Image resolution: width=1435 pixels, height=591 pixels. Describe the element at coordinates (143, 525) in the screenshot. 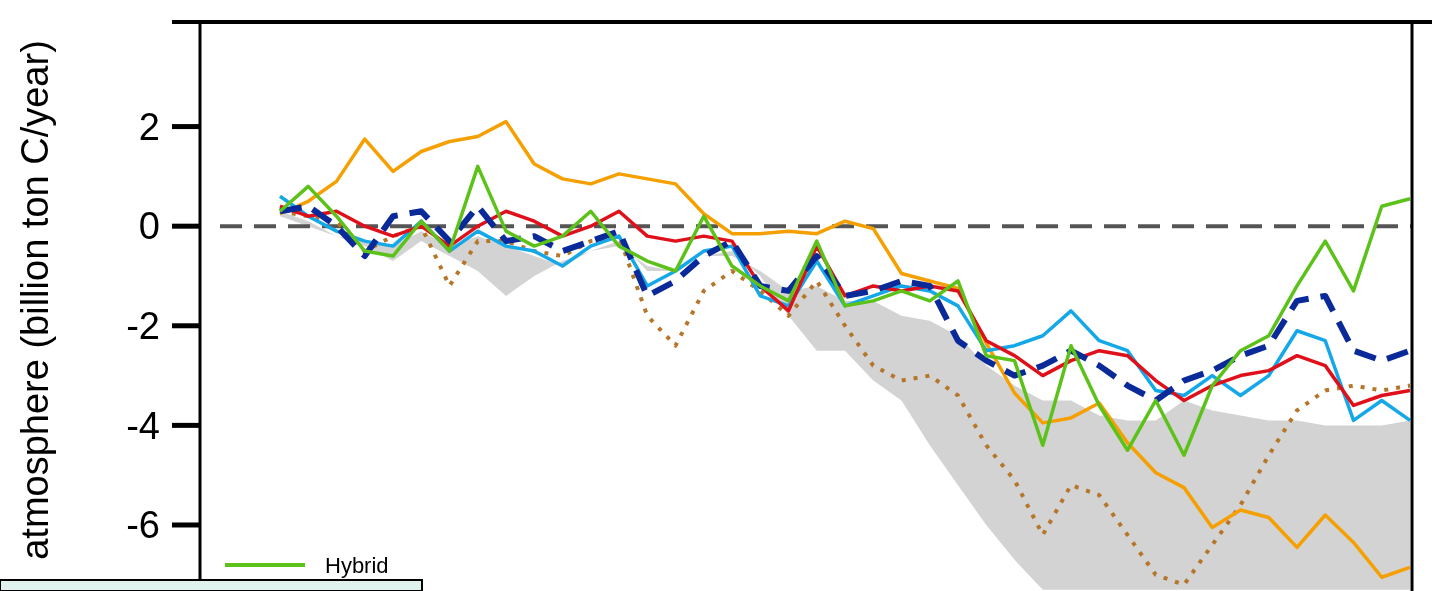

I see `y-tick-label: -6` at that location.